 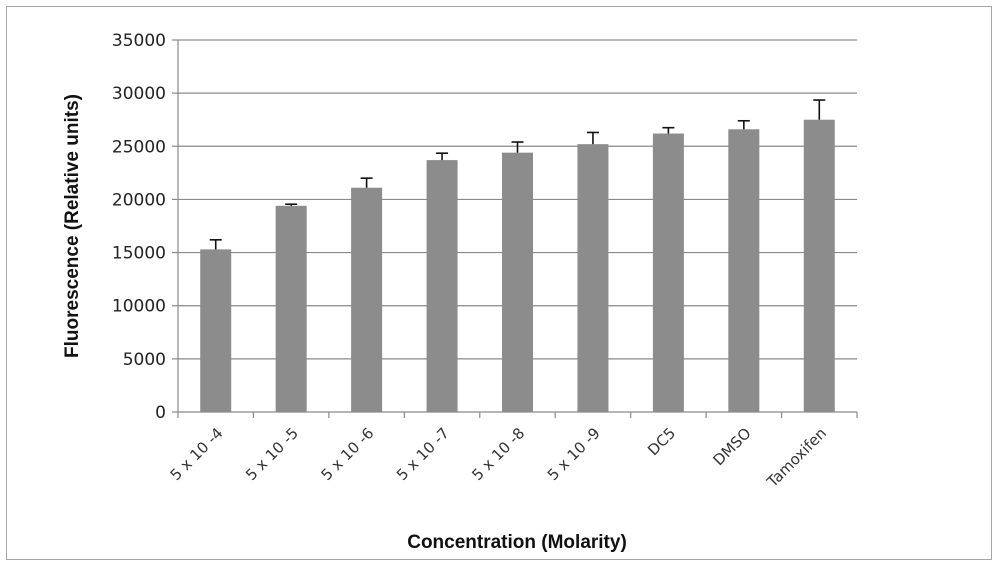 What do you see at coordinates (347, 454) in the screenshot?
I see `category-label: 5 x 10 -6` at bounding box center [347, 454].